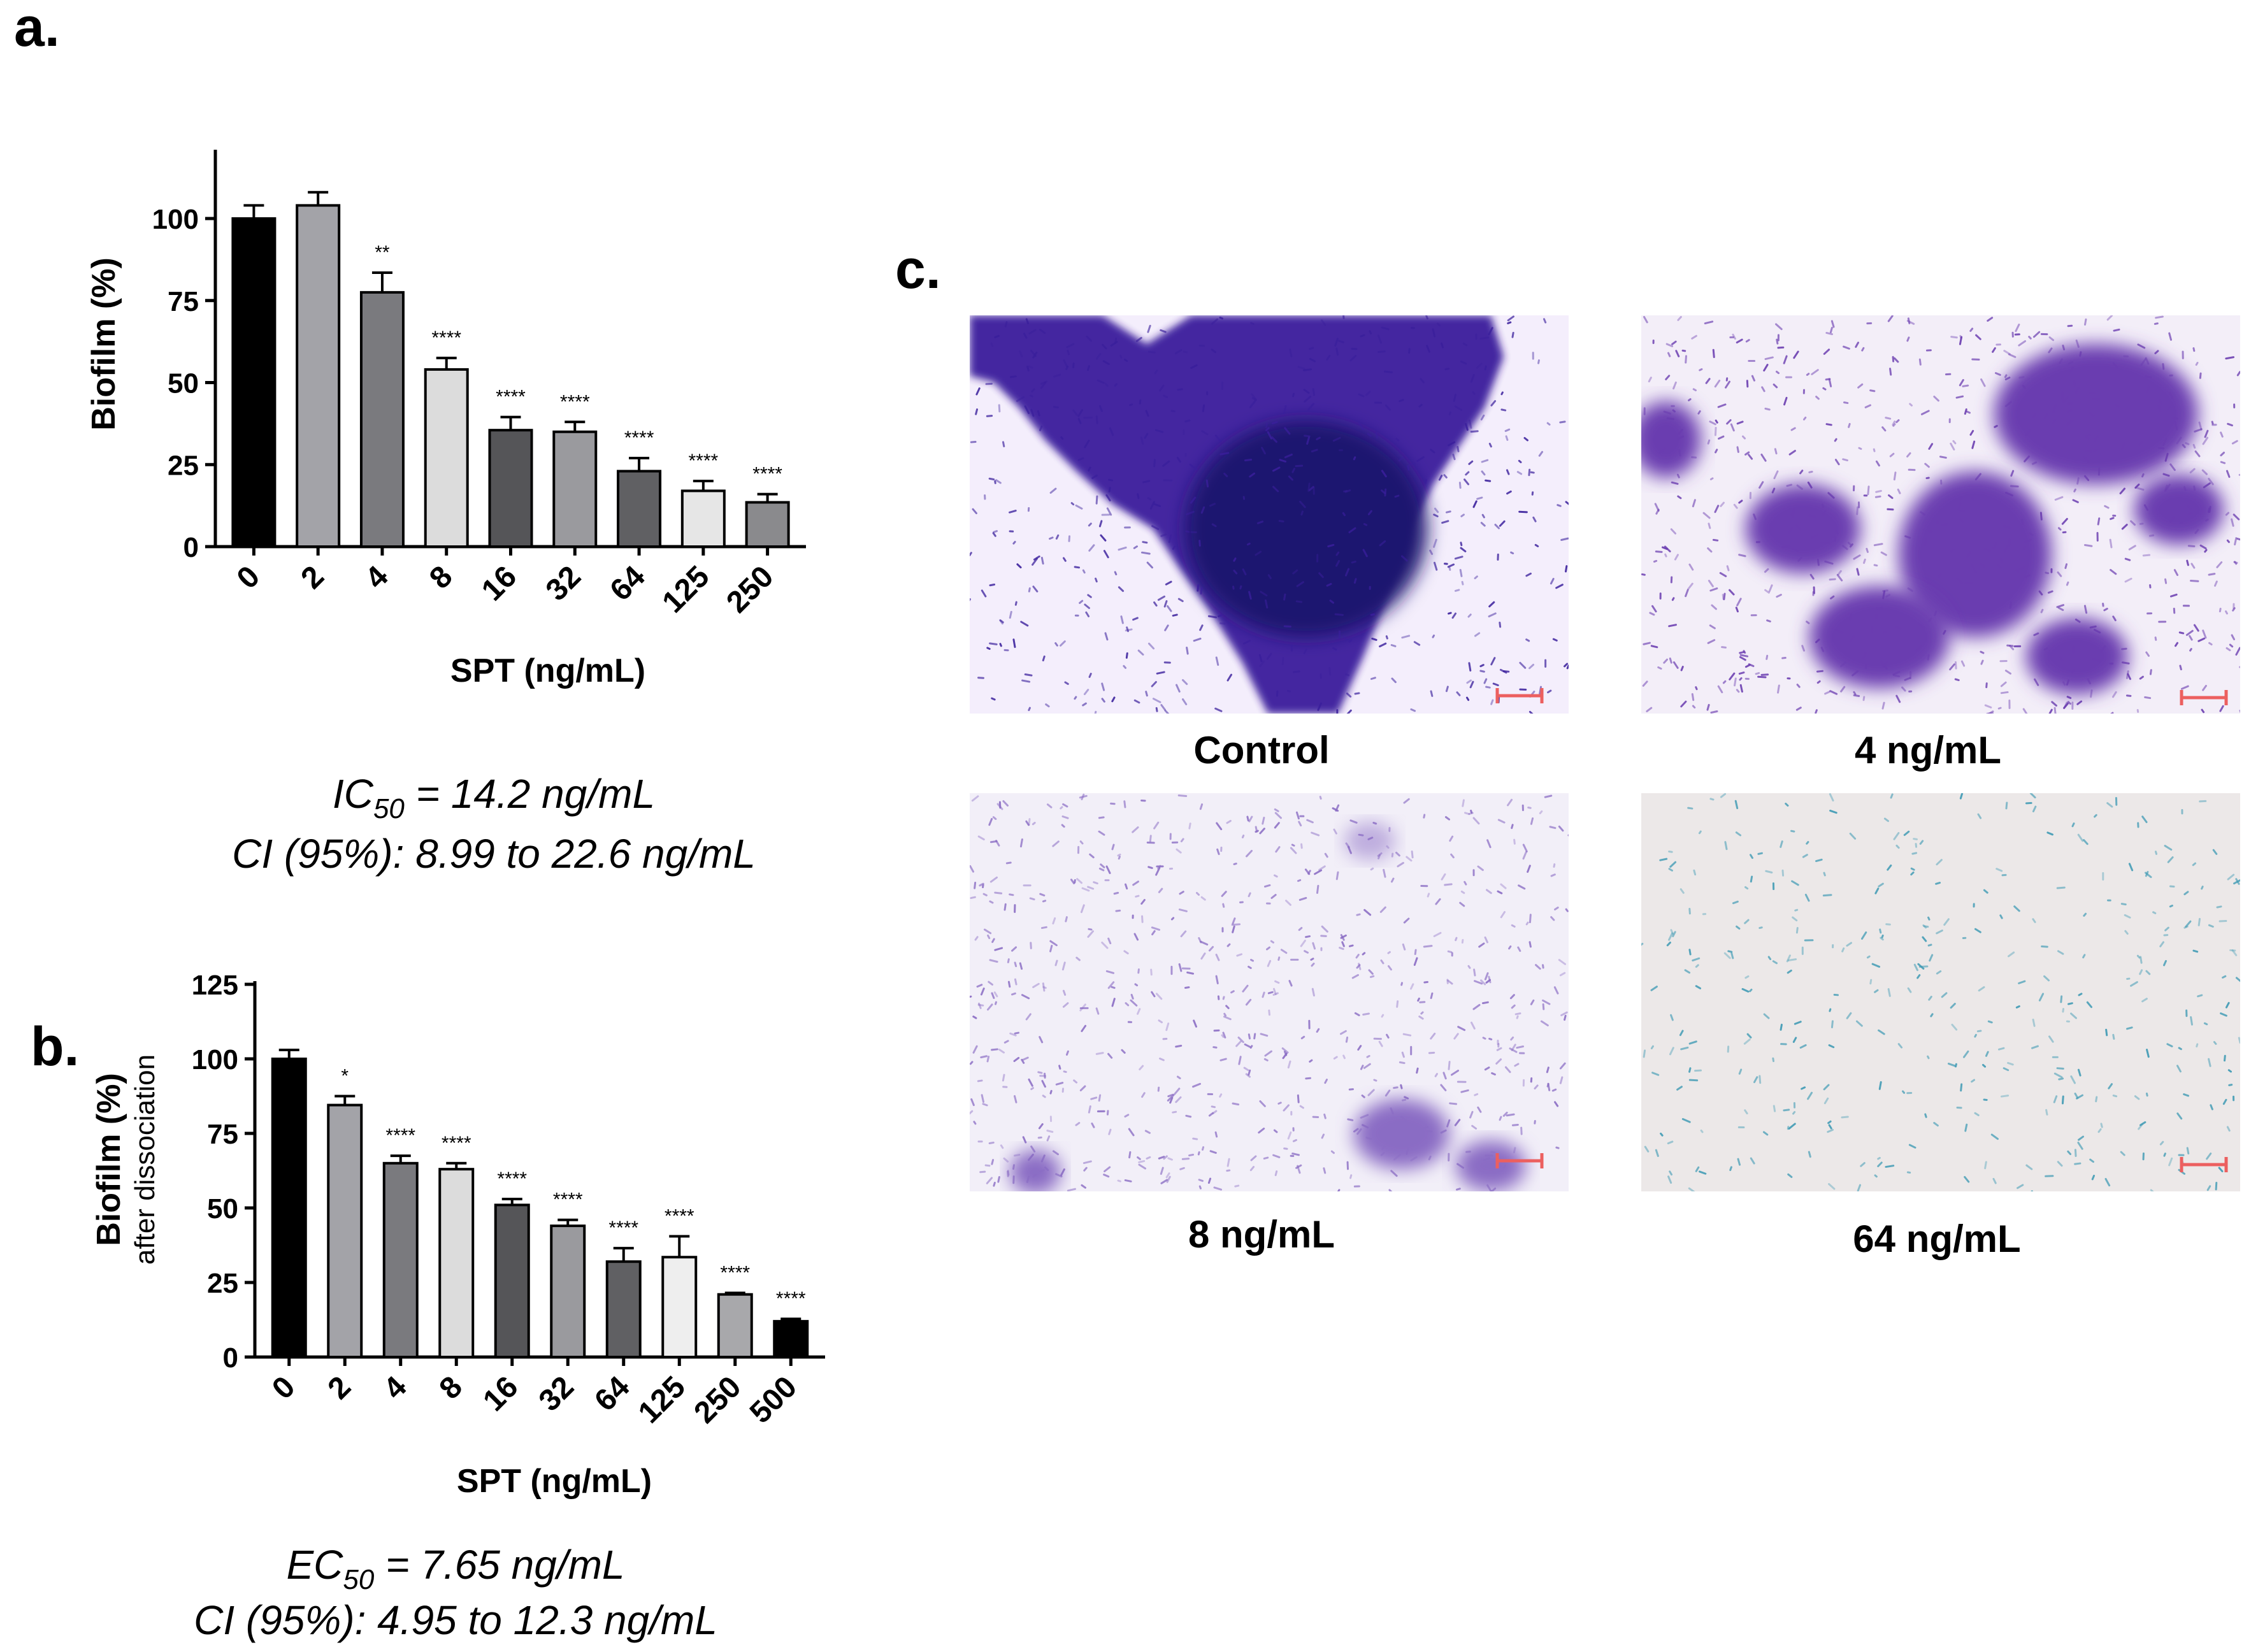 Image resolution: width=2258 pixels, height=1652 pixels. Describe the element at coordinates (575, 489) in the screenshot. I see `bar` at that location.